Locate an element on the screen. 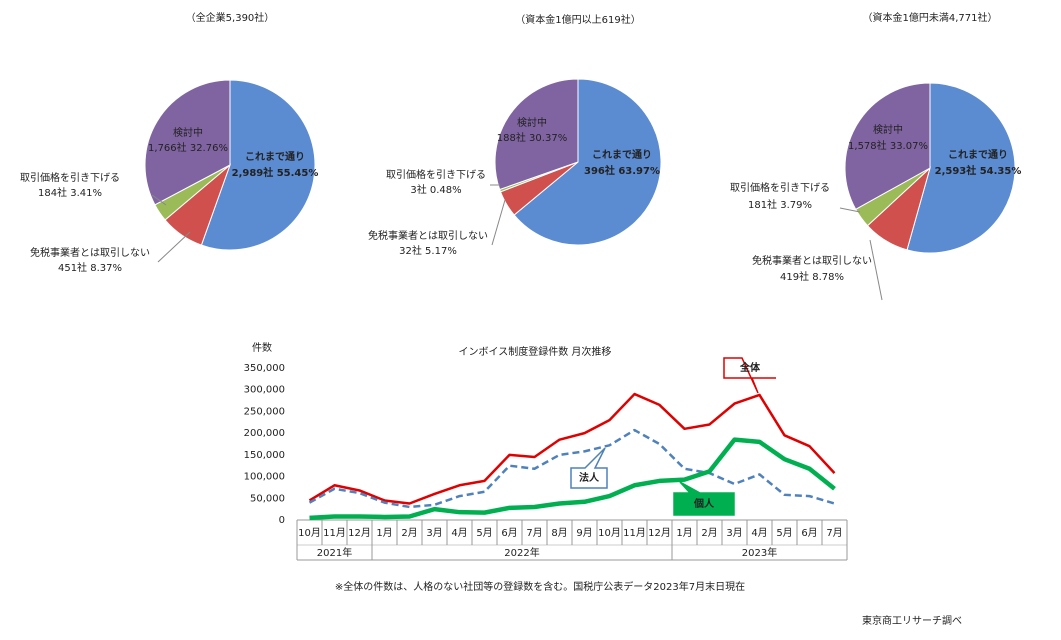 This screenshot has width=1061, height=640. y-tick-label: 300,000 is located at coordinates (264, 390).